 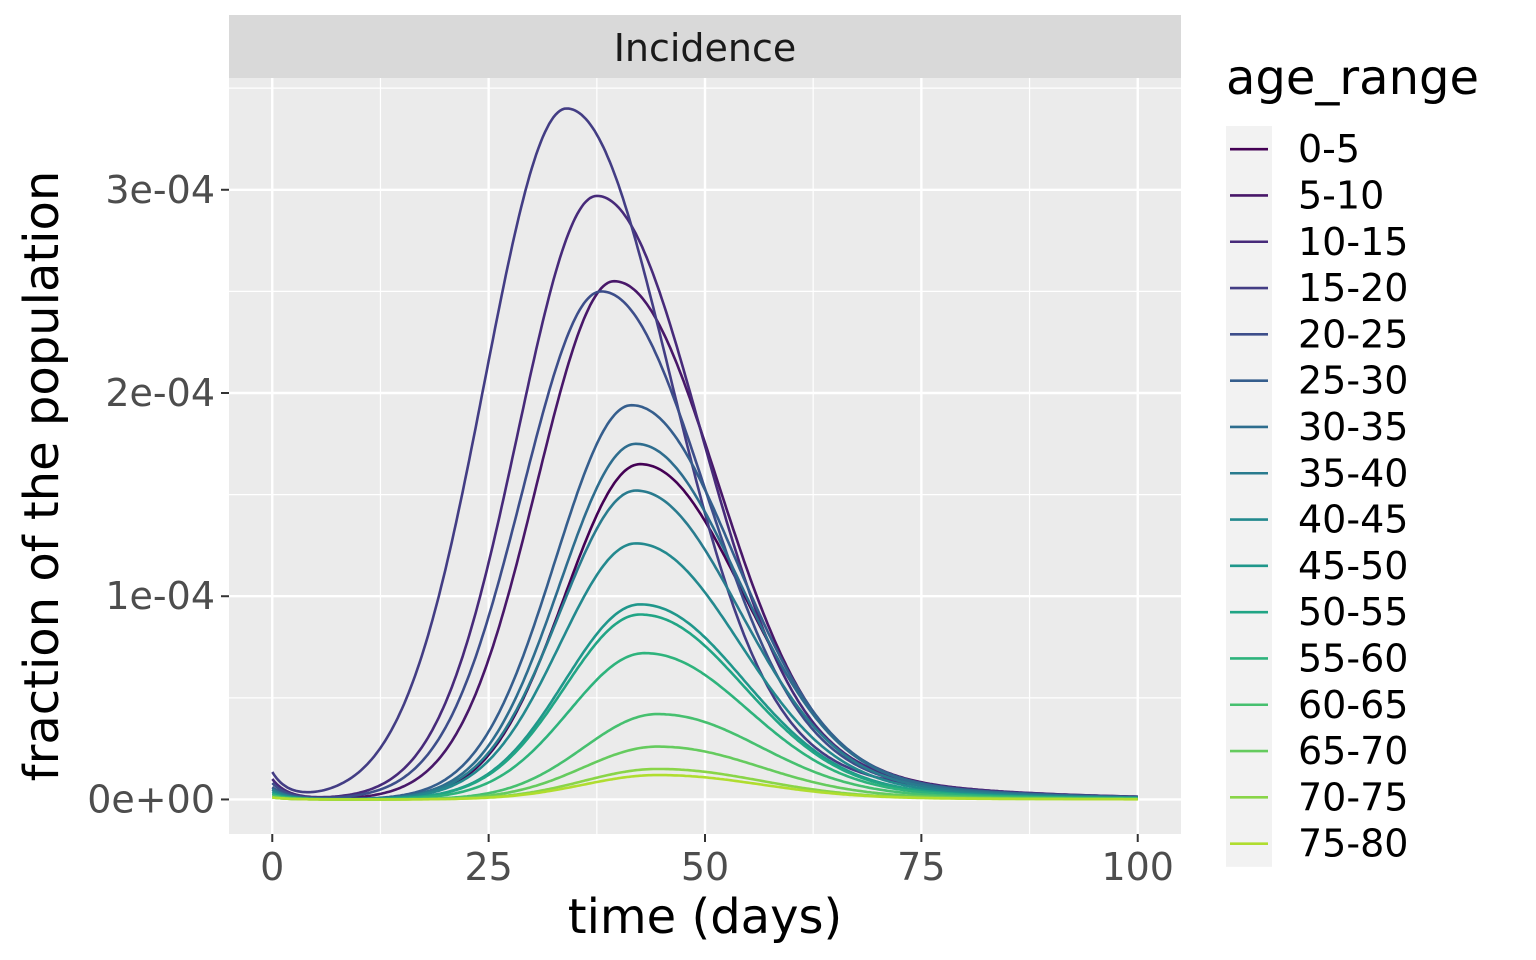 What do you see at coordinates (1353, 751) in the screenshot?
I see `legend-label-65-70: 65-70` at bounding box center [1353, 751].